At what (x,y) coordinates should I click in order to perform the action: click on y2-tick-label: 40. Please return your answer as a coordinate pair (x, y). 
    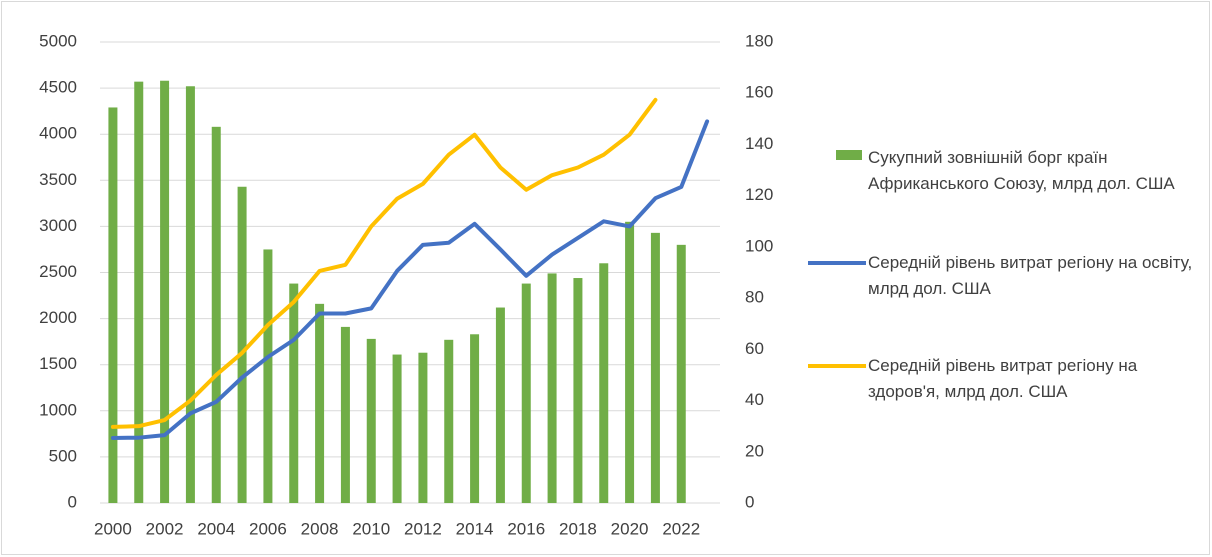
    Looking at the image, I should click on (754, 399).